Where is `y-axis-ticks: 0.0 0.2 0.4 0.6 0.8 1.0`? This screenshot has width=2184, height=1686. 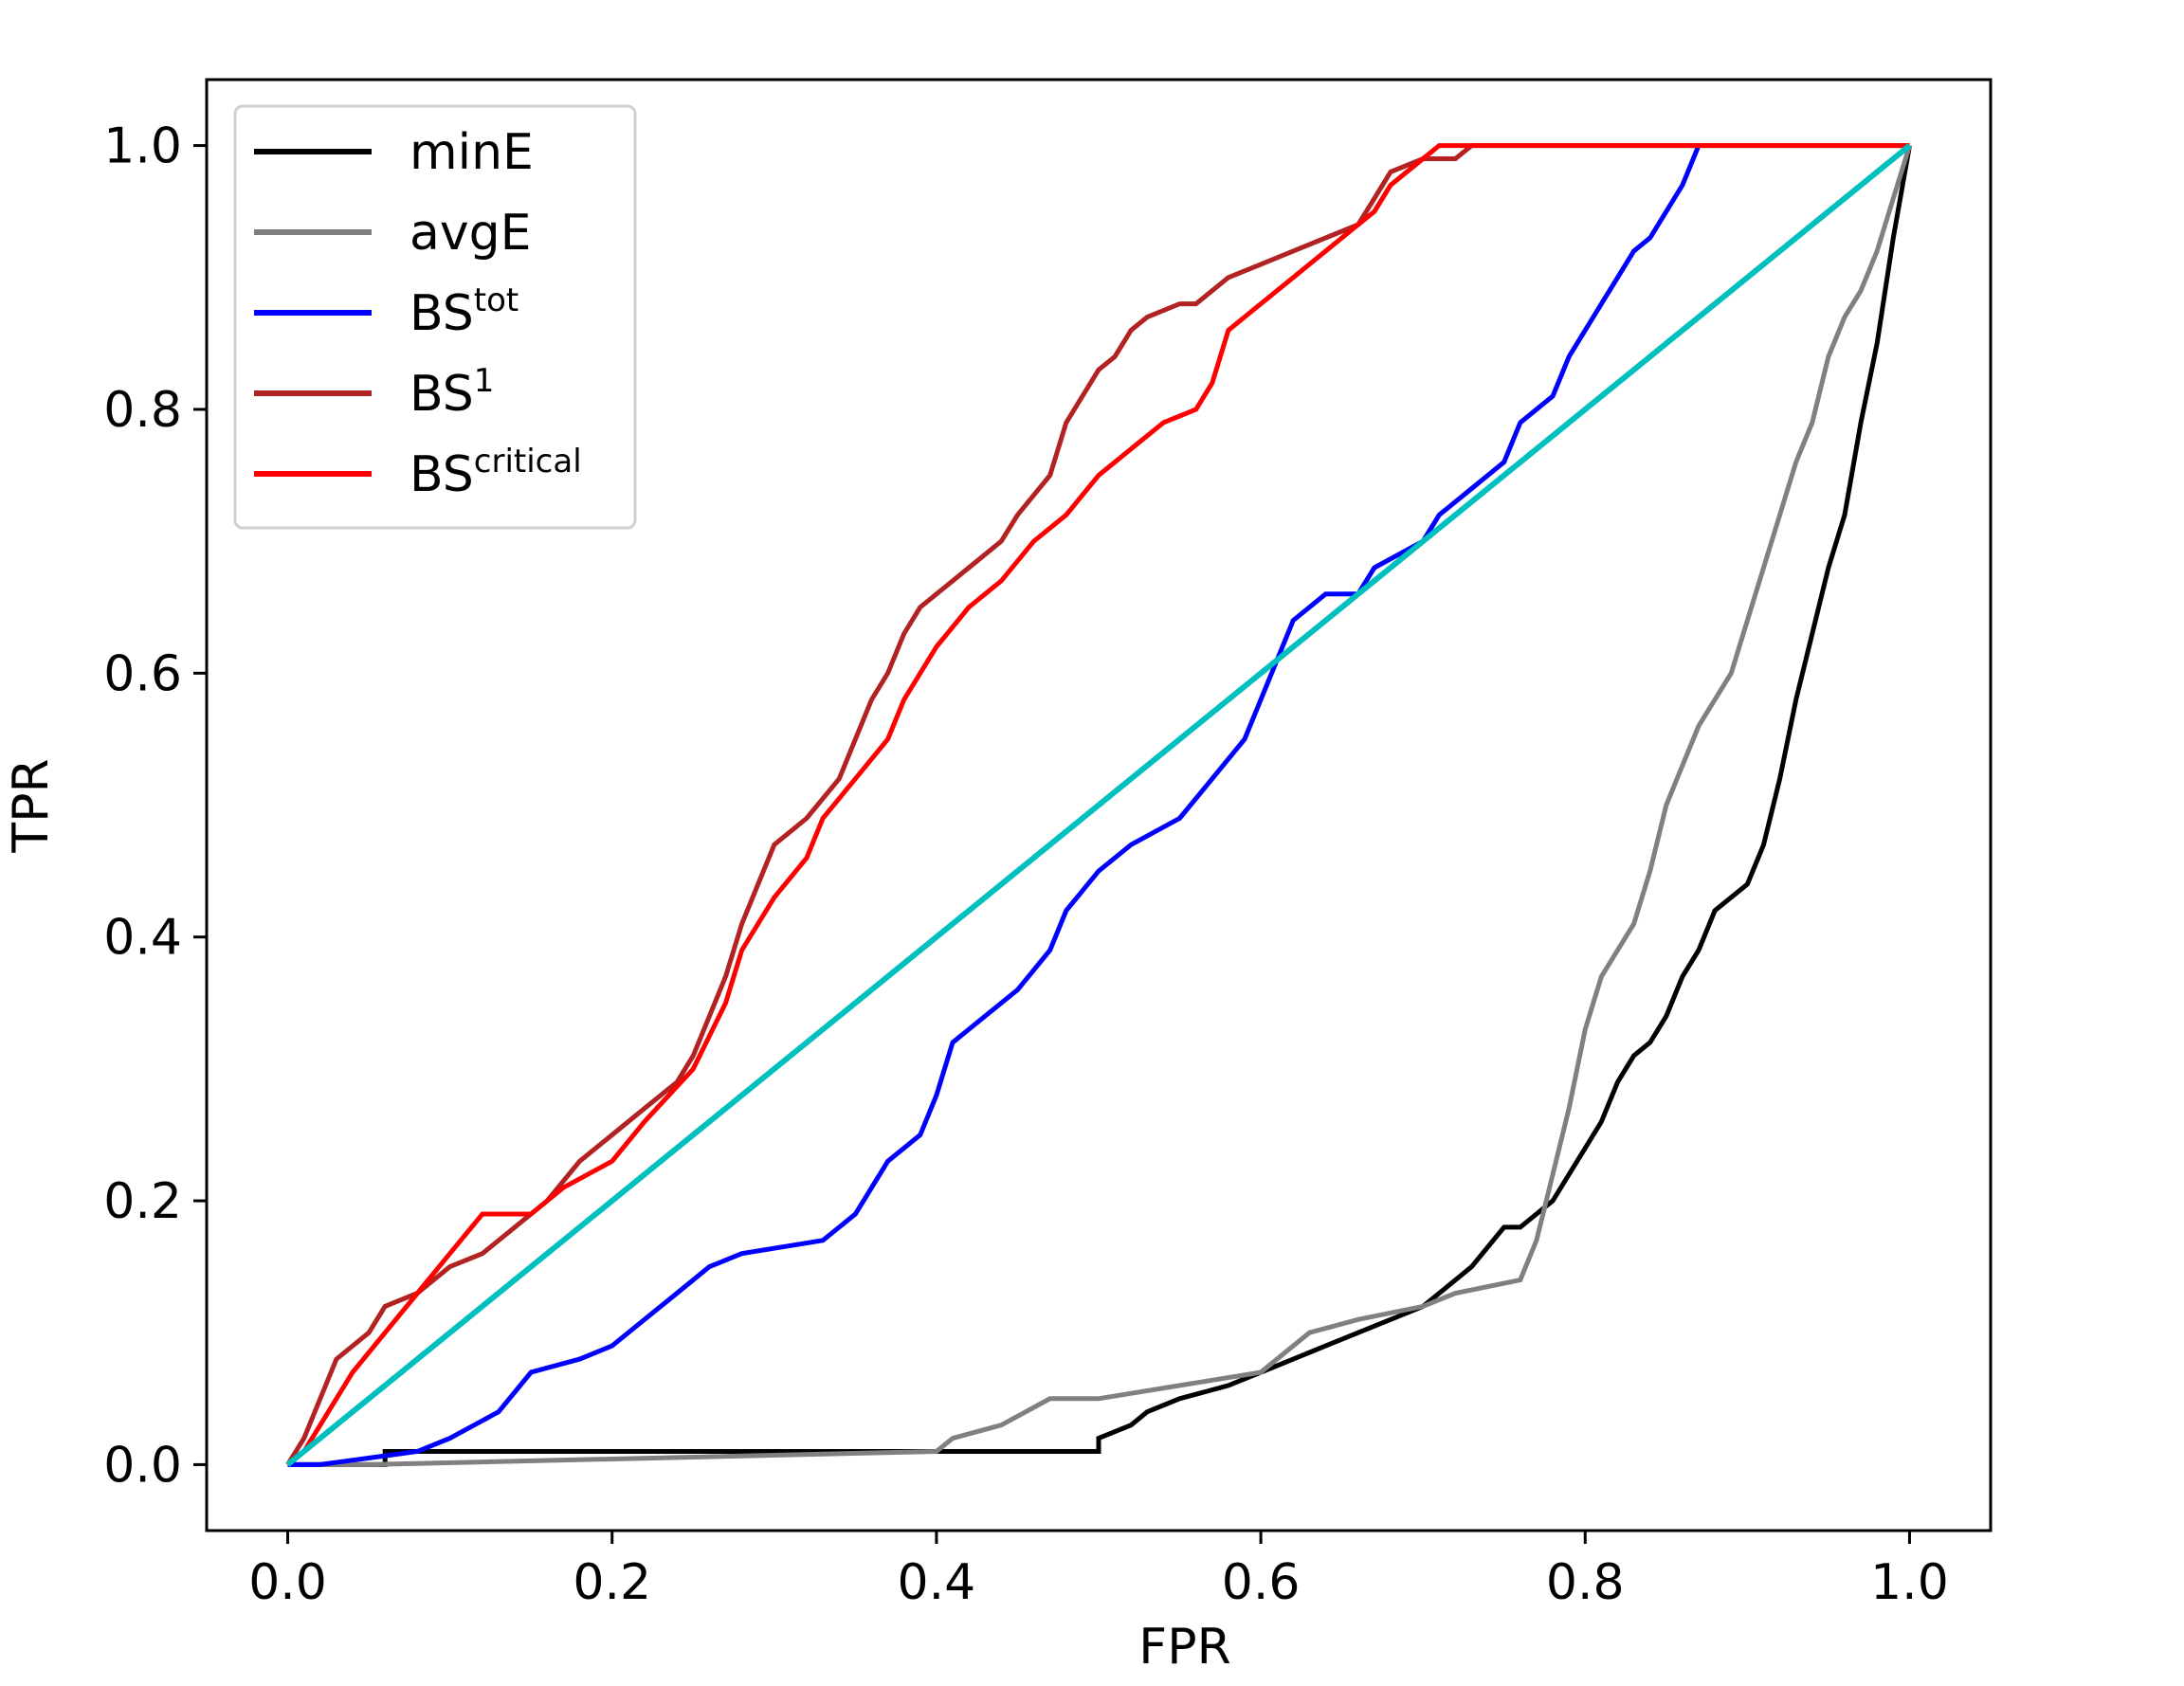
y-axis-ticks: 0.0 0.2 0.4 0.6 0.8 1.0 is located at coordinates (155, 806).